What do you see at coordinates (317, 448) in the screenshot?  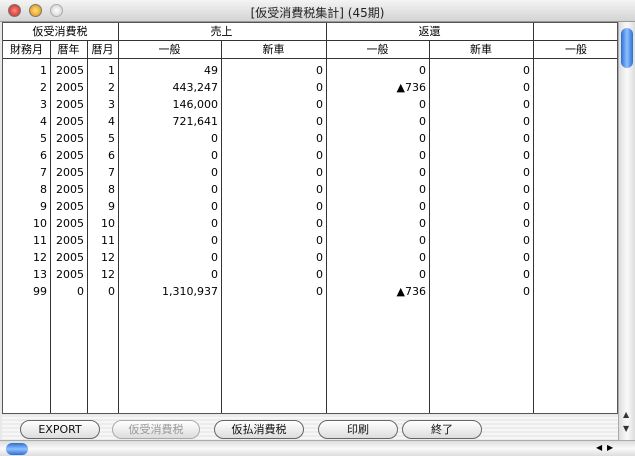 I see `horizontal-scrollbar: ◀ ▶` at bounding box center [317, 448].